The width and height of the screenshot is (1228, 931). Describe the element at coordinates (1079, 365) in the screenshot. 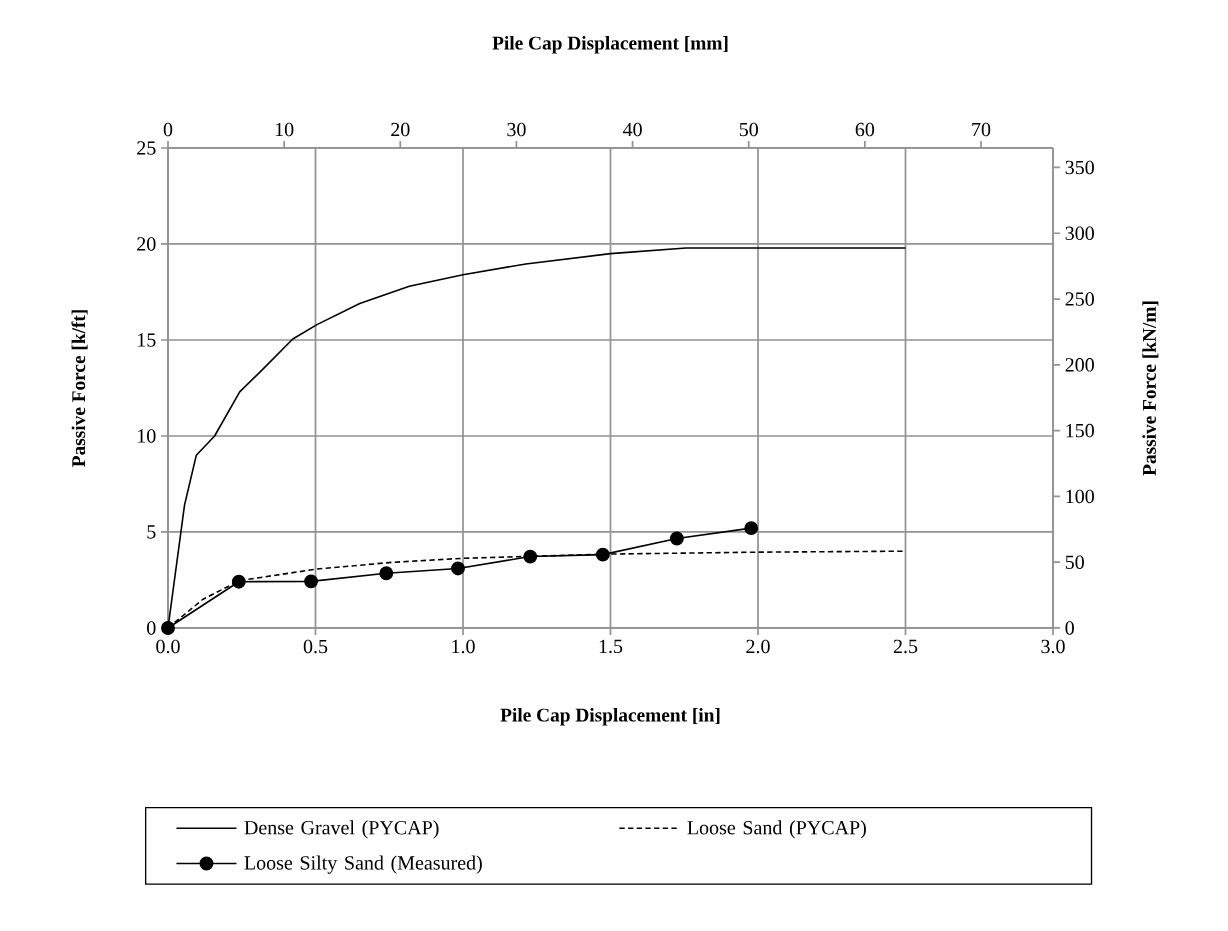

I see `y2-tick-label: 200` at that location.